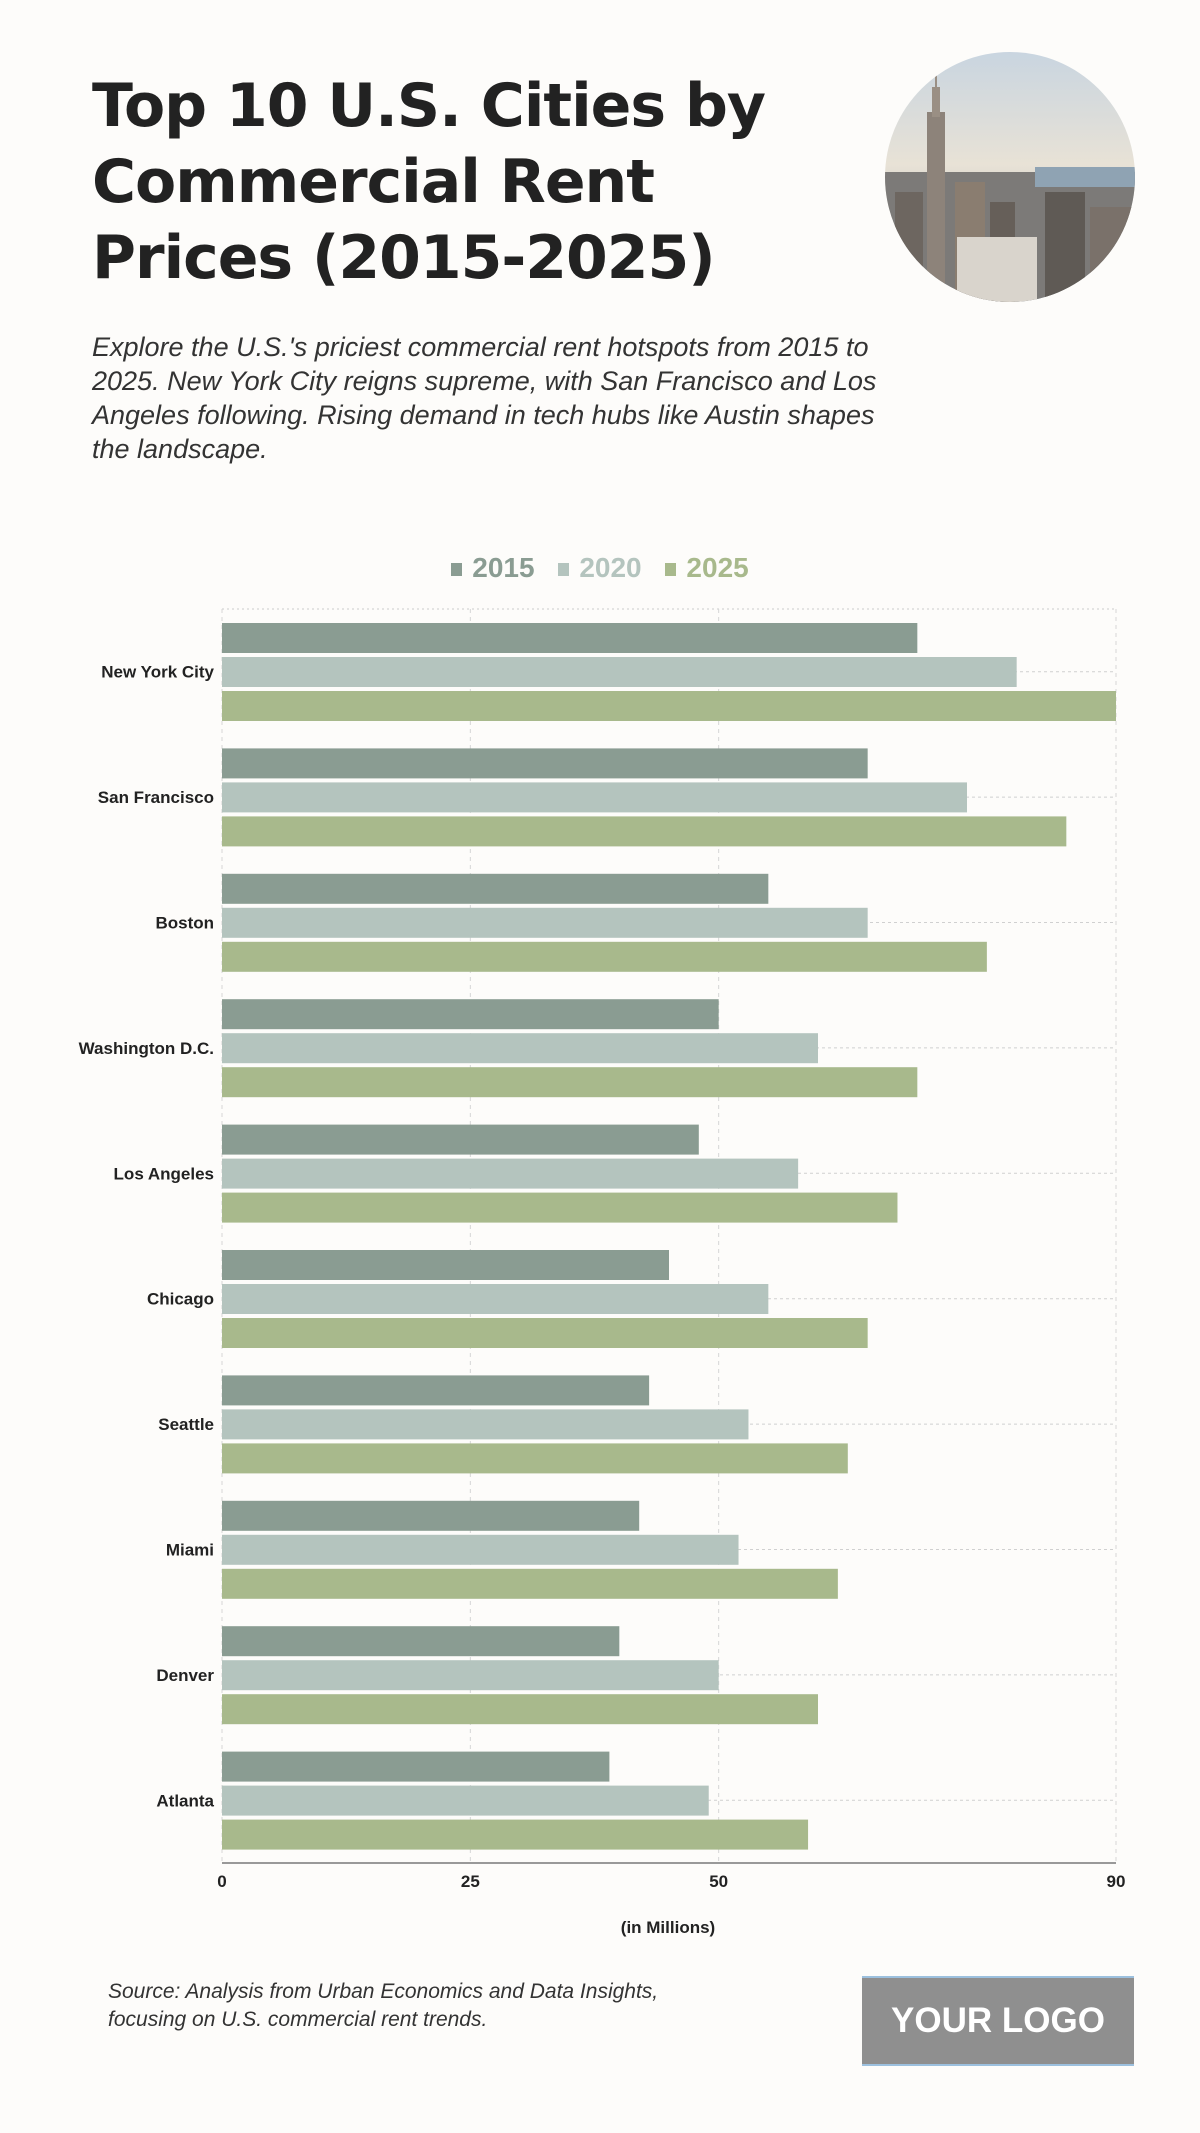  Describe the element at coordinates (185, 1800) in the screenshot. I see `category-label: Atlanta` at that location.